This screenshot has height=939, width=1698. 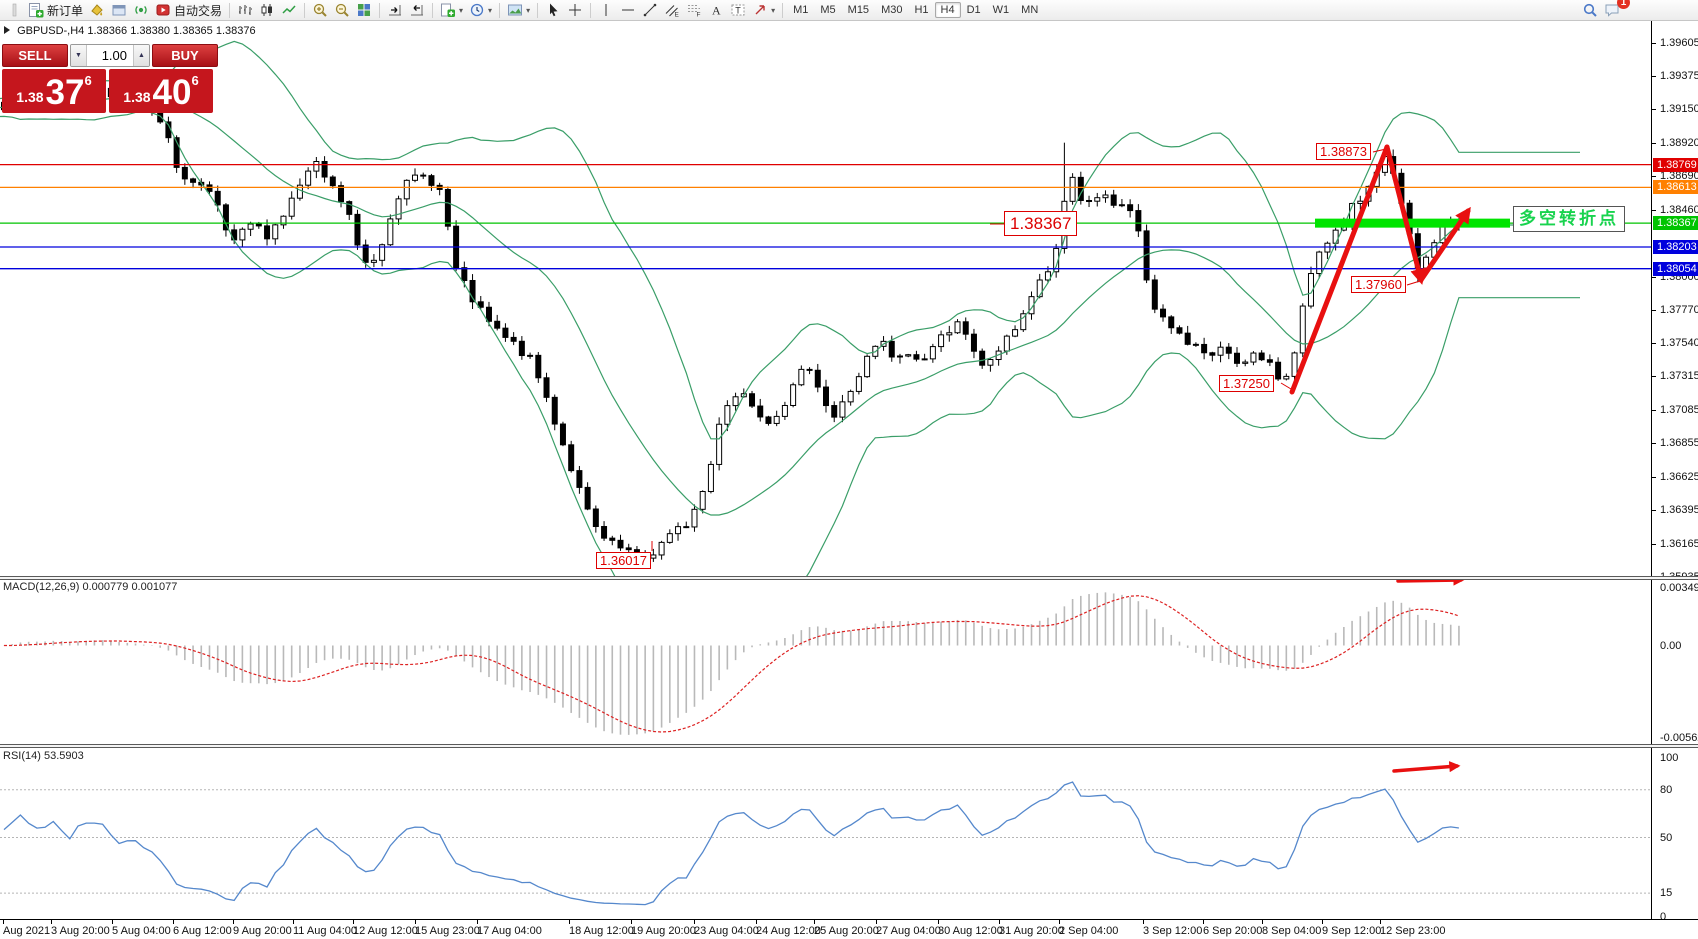 What do you see at coordinates (364, 10) in the screenshot?
I see `tile-windows-button` at bounding box center [364, 10].